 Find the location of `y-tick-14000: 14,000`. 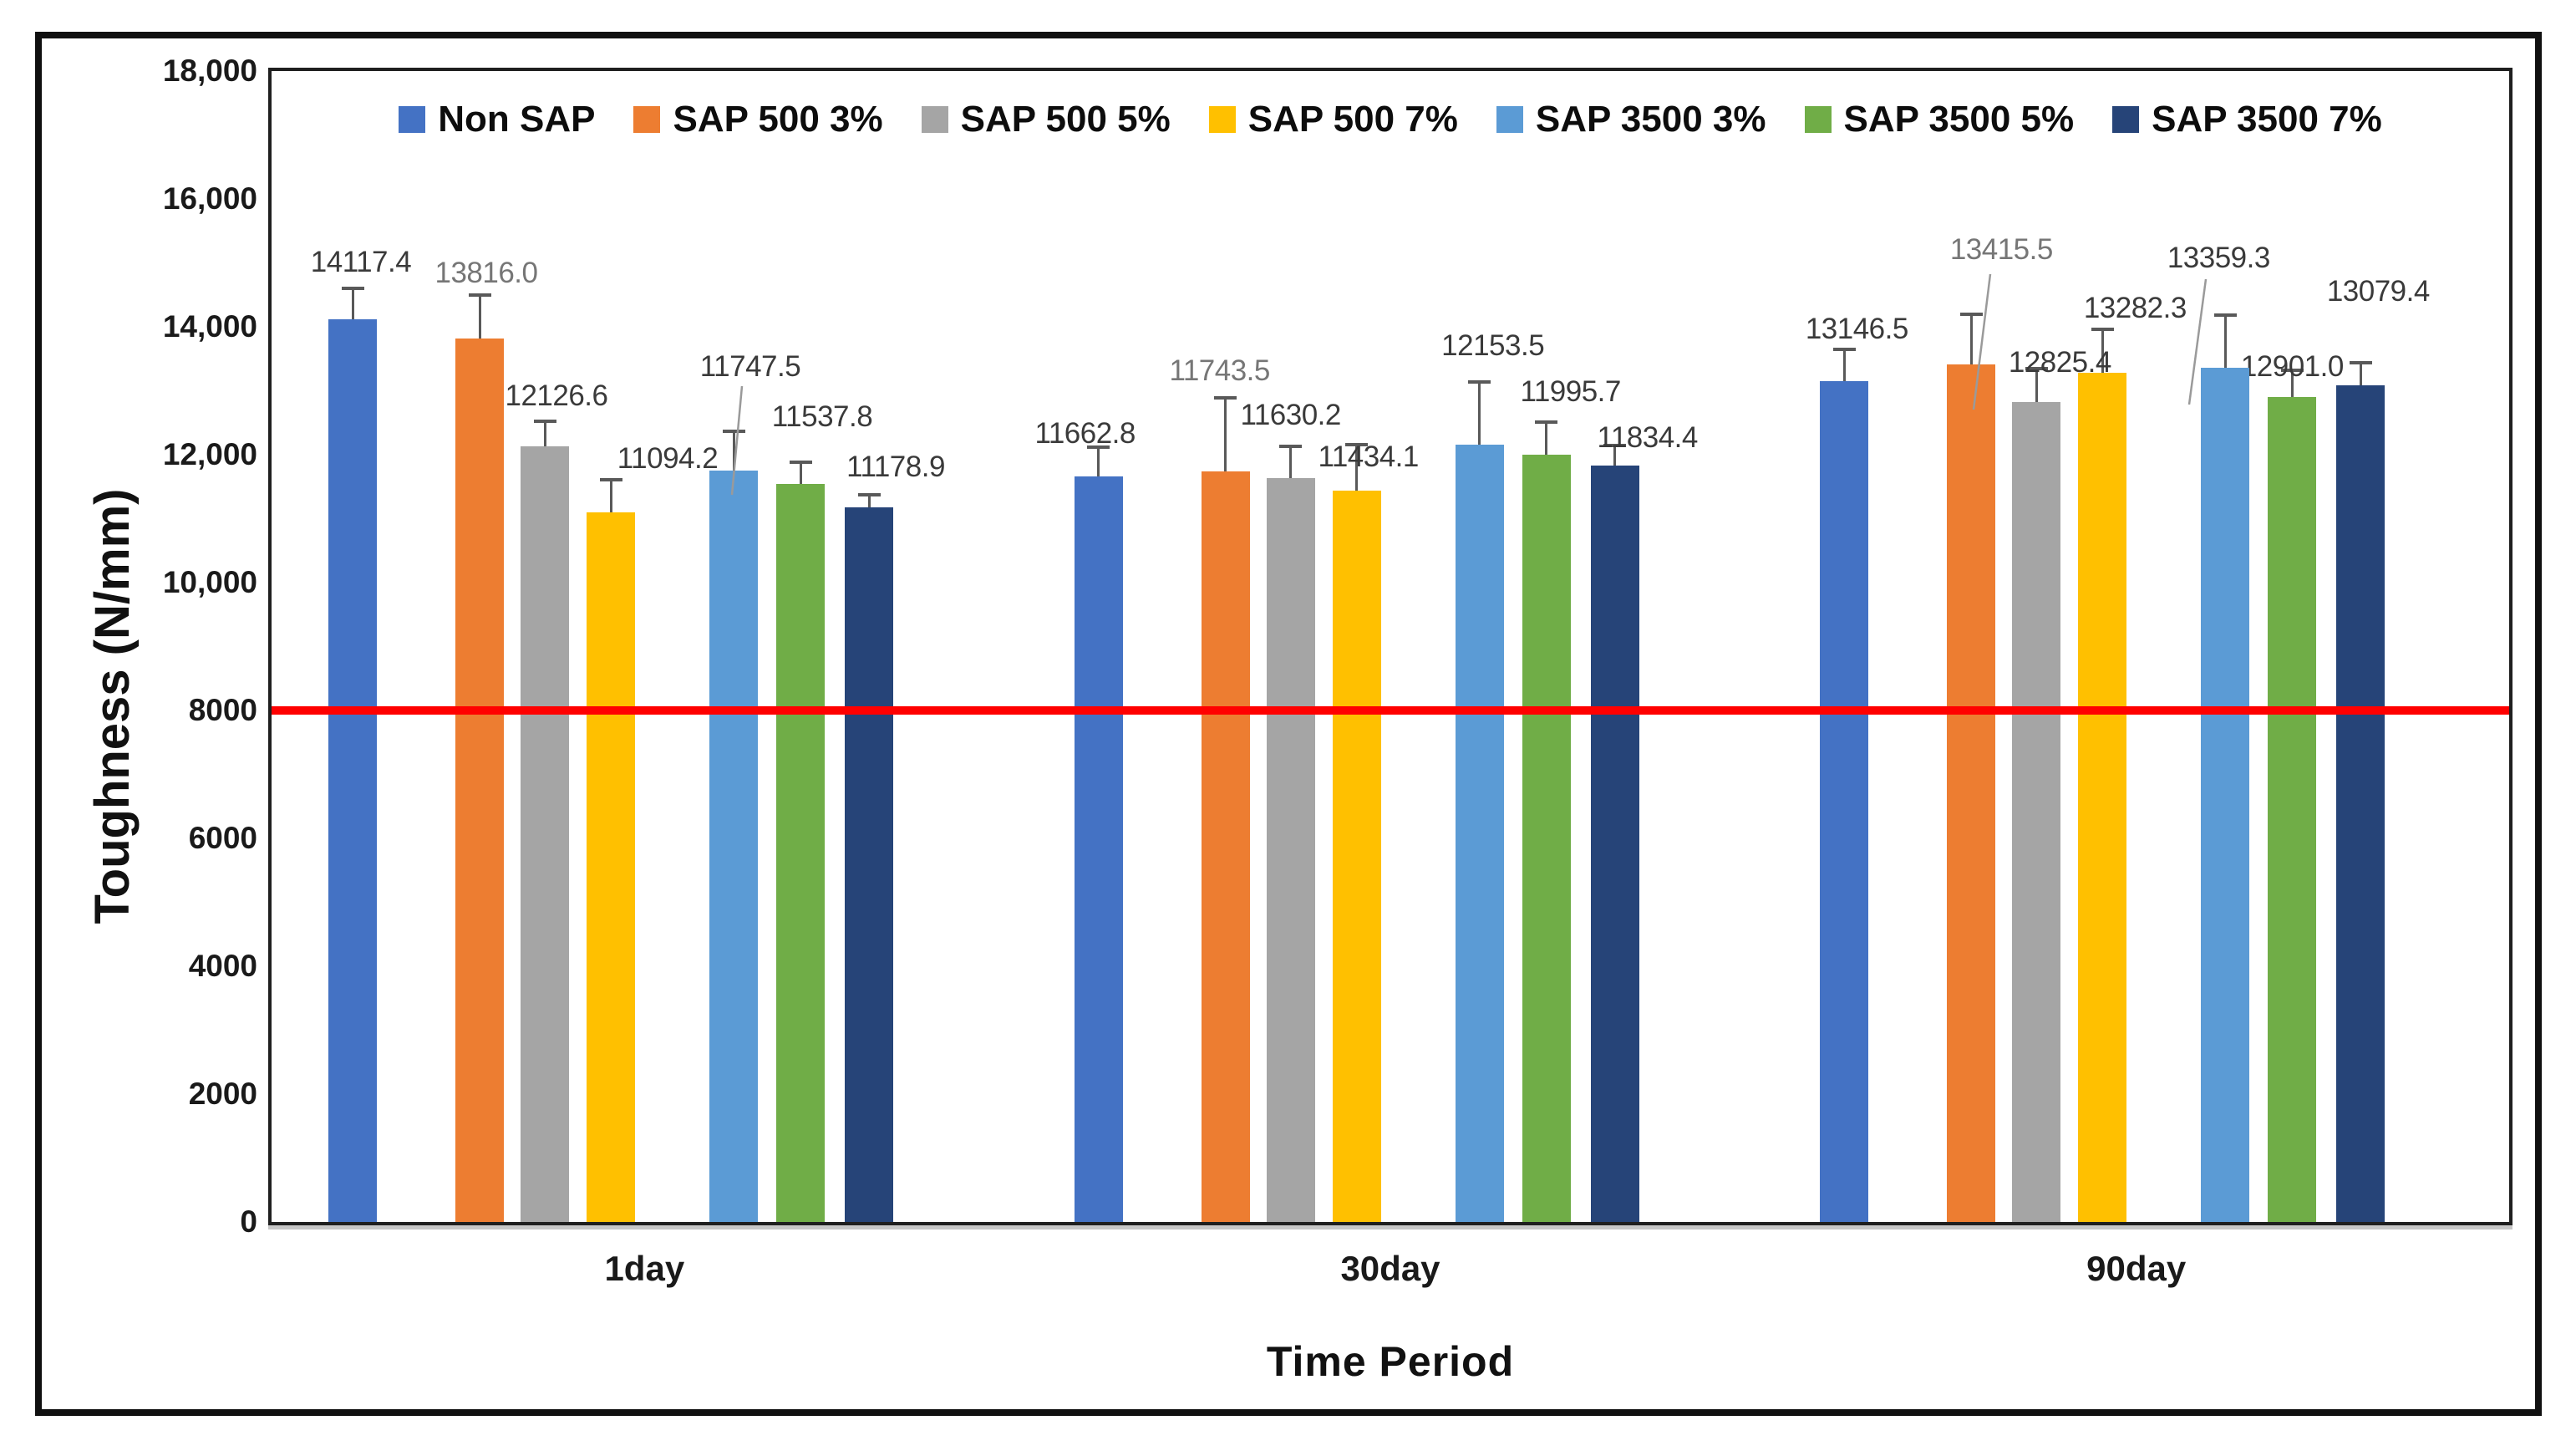

y-tick-14000: 14,000 is located at coordinates (209, 326).